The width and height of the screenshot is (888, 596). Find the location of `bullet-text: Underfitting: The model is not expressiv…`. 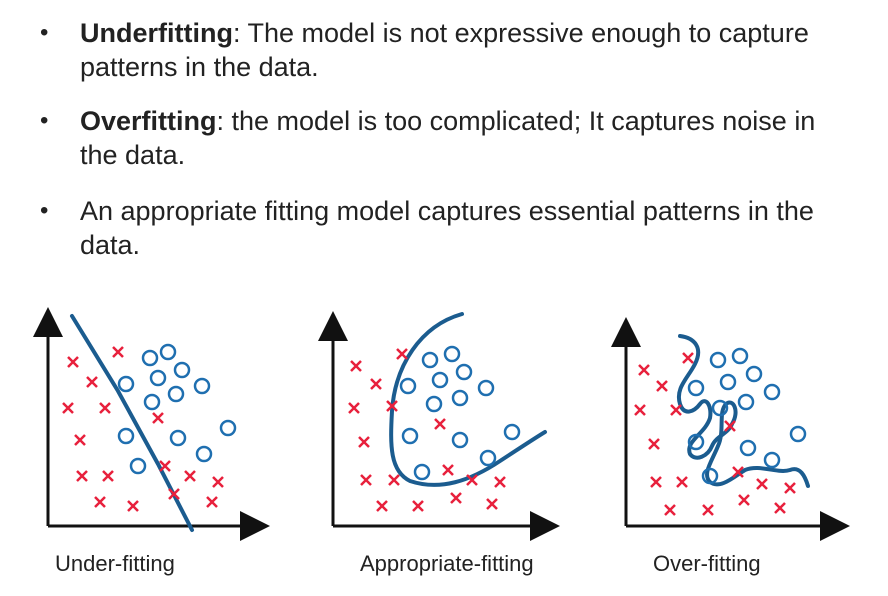

bullet-text: Underfitting: The model is not expressiv… is located at coordinates (484, 50).